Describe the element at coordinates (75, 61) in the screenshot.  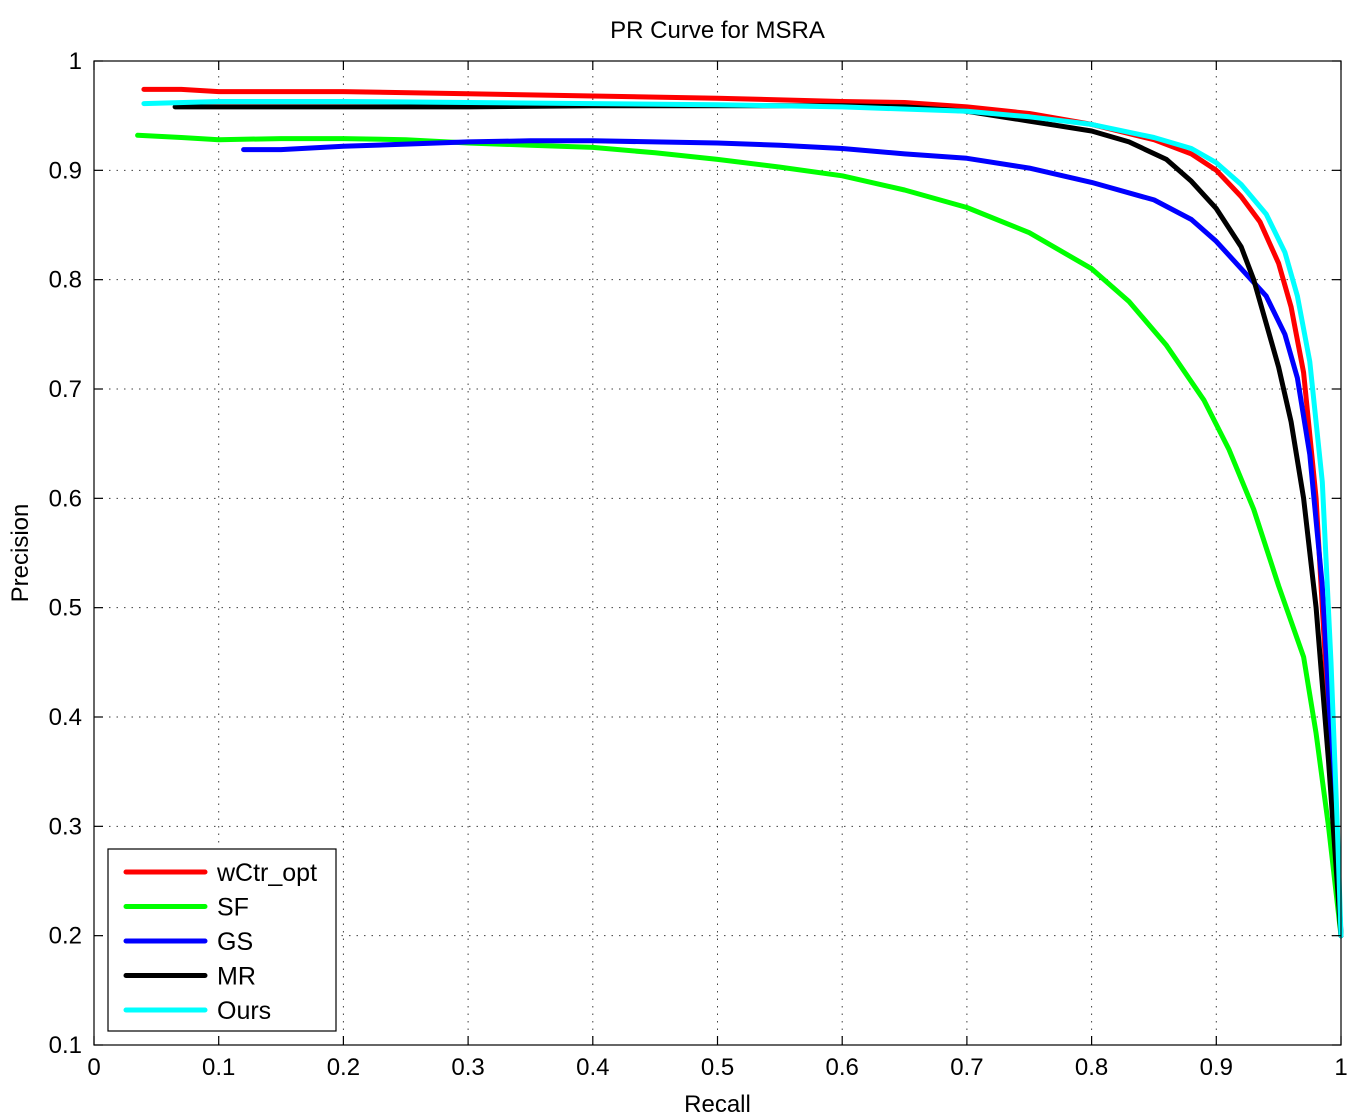
I see `y-tick-label: 1` at that location.